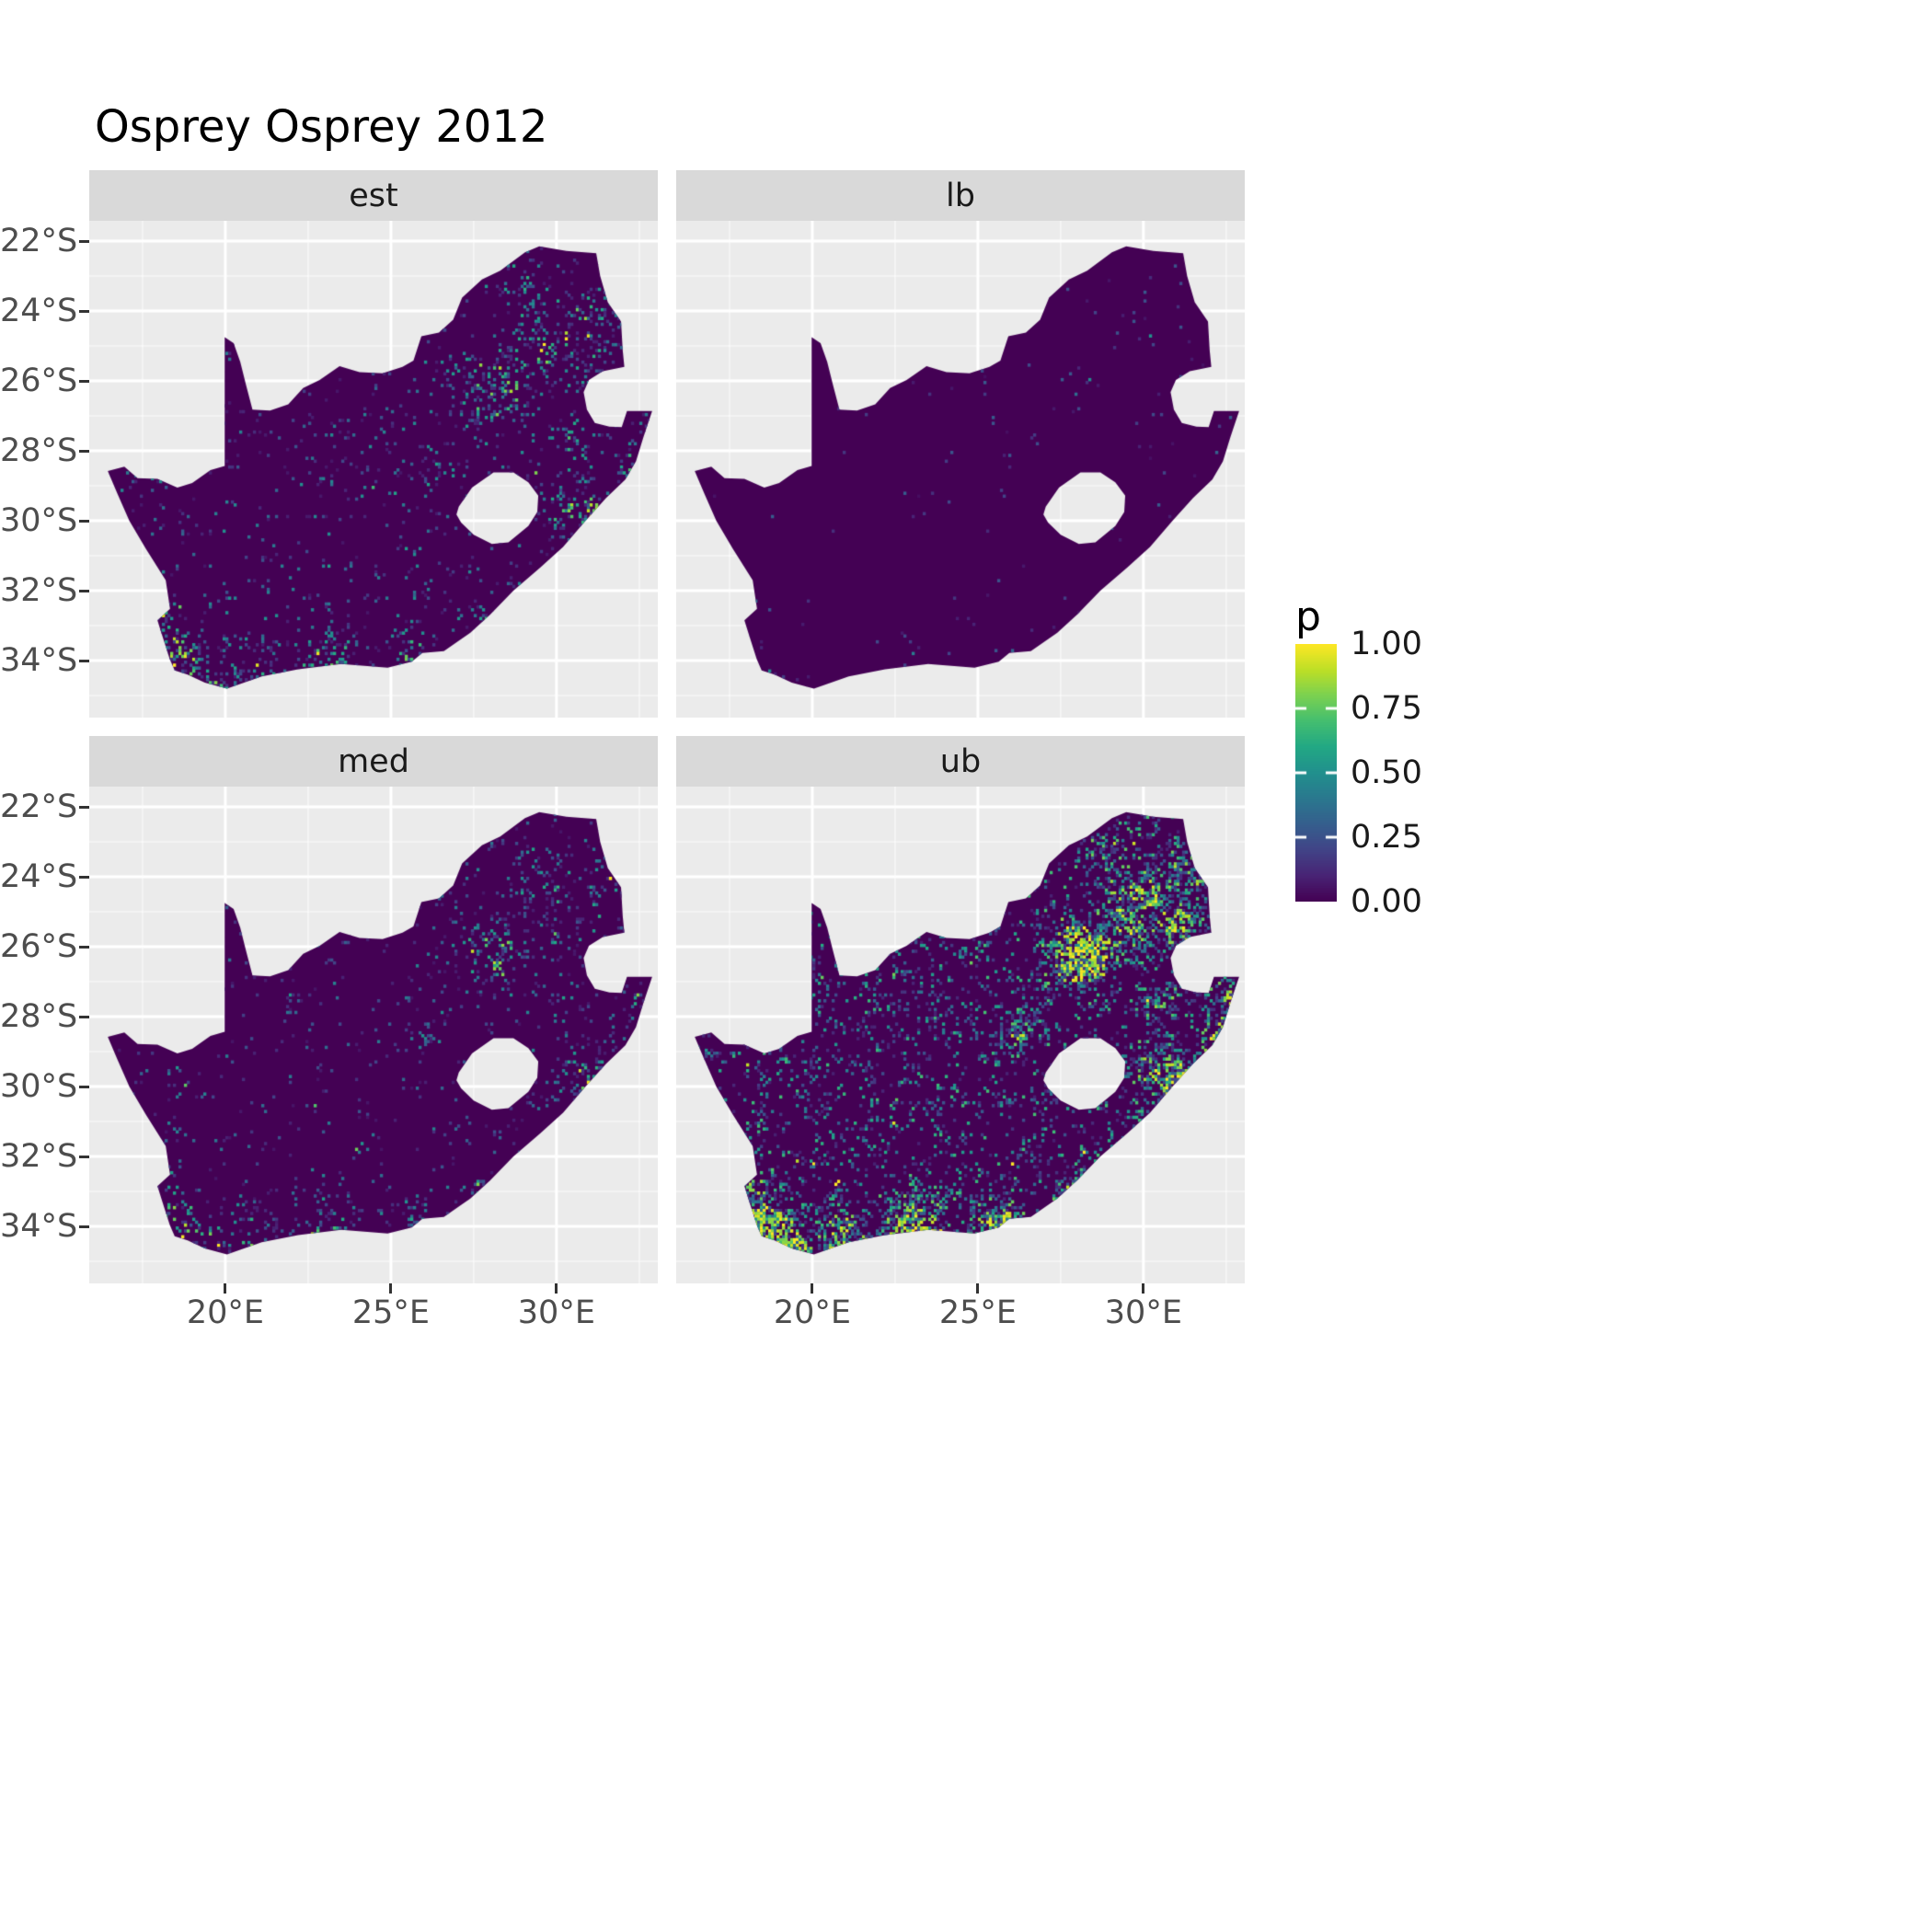 The image size is (1932, 1932). What do you see at coordinates (373, 469) in the screenshot?
I see `map-panel-est` at bounding box center [373, 469].